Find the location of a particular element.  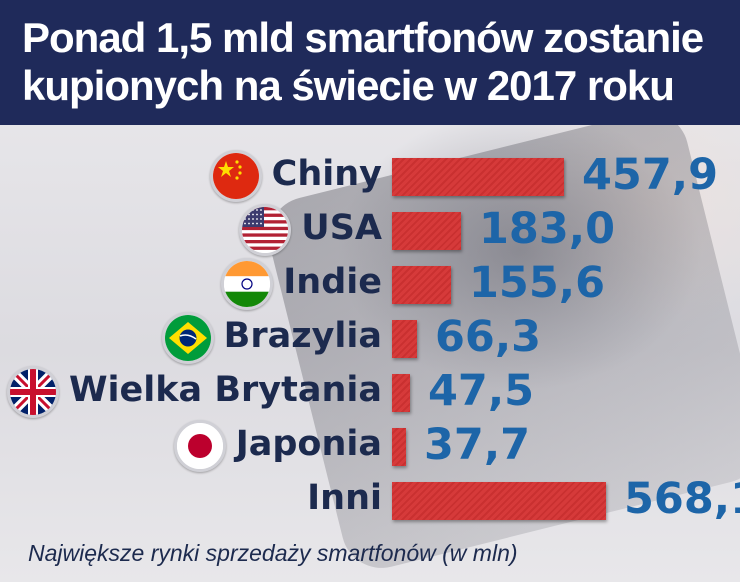

china-flag-icon is located at coordinates (236, 176).